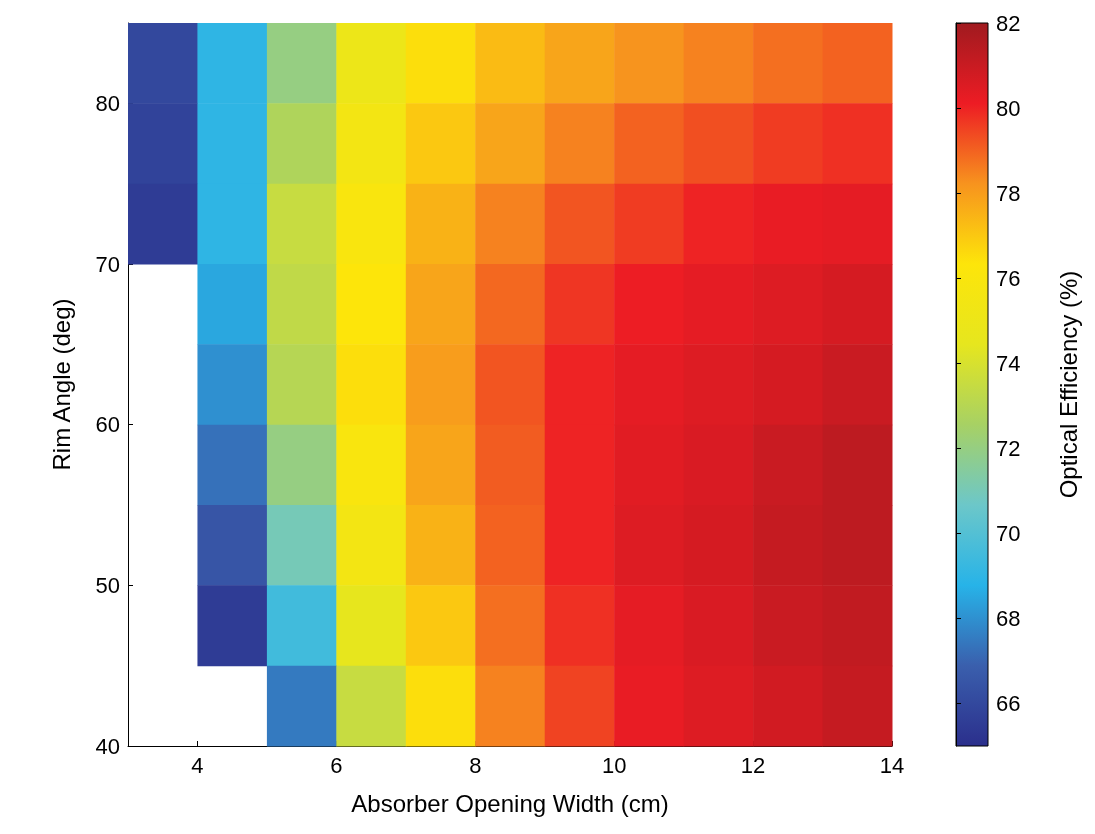  What do you see at coordinates (1008, 533) in the screenshot?
I see `color-bar-label: 70` at bounding box center [1008, 533].